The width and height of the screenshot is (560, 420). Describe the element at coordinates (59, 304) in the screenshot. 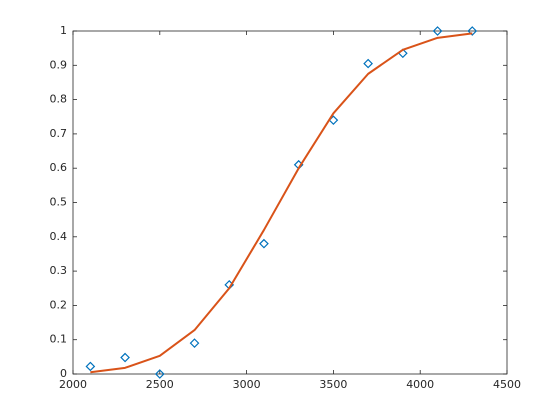

I see `y-tick-label: 0.2` at that location.